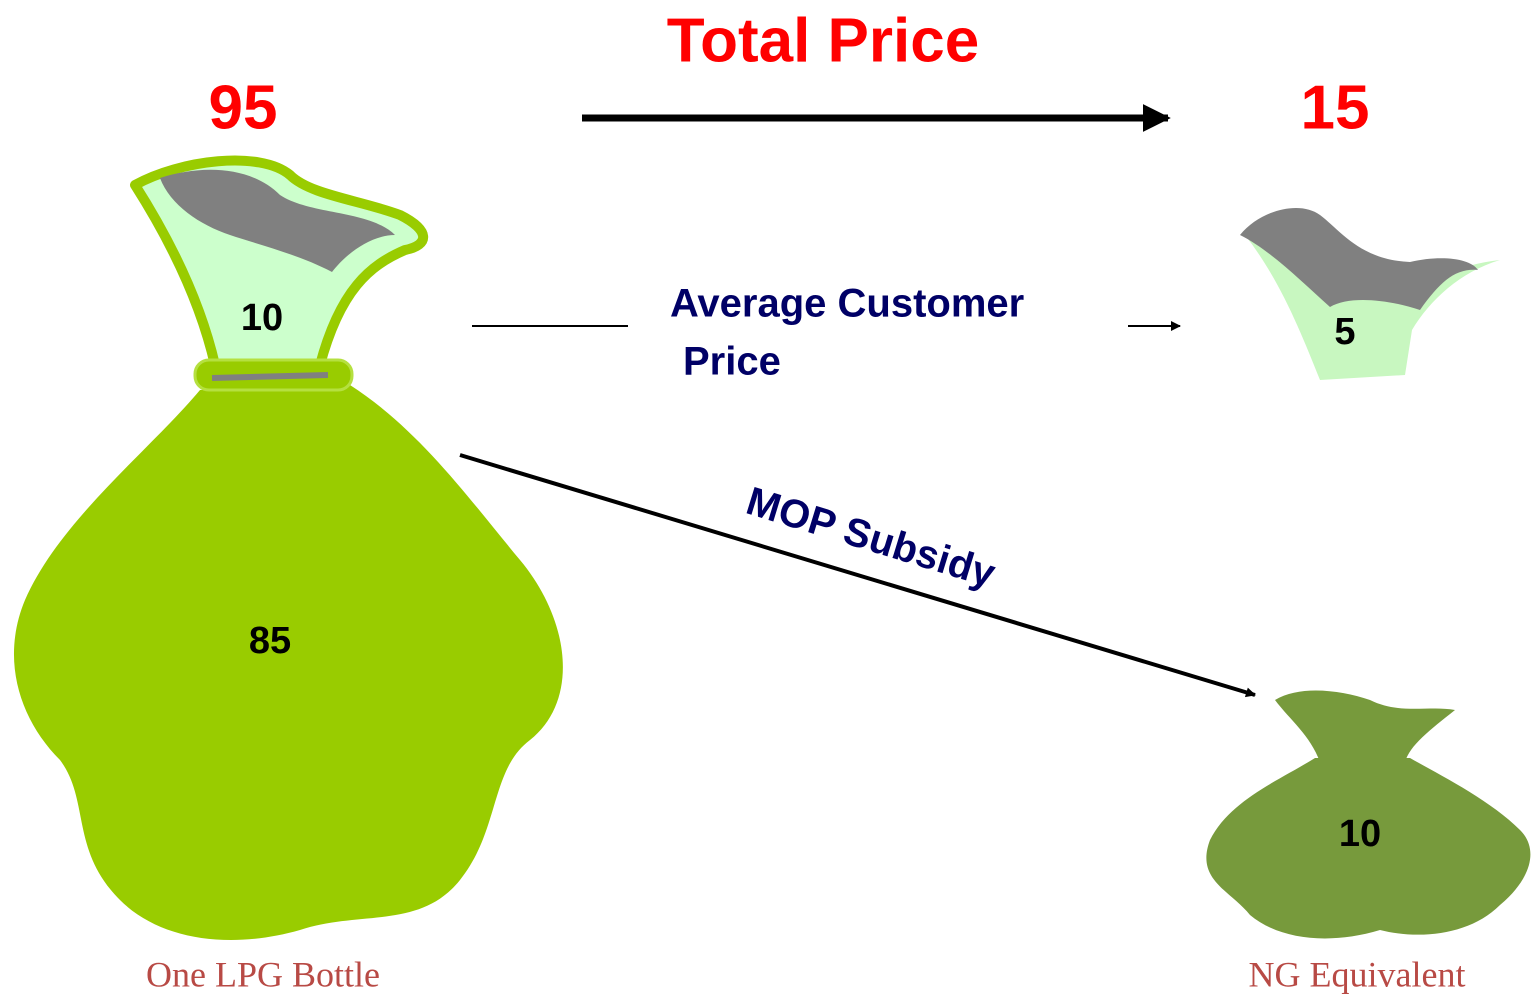  I want to click on lpg-caption: One LPG Bottle, so click(263, 974).